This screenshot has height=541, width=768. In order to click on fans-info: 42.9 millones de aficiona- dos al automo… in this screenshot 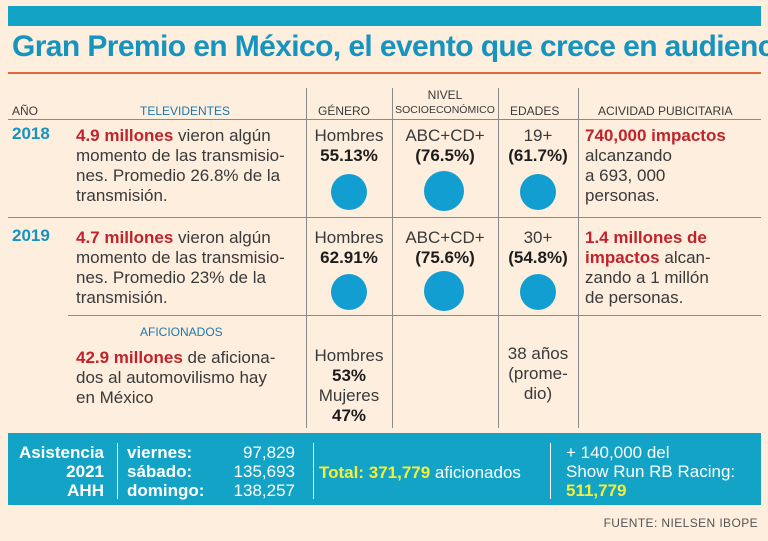, I will do `click(176, 377)`.